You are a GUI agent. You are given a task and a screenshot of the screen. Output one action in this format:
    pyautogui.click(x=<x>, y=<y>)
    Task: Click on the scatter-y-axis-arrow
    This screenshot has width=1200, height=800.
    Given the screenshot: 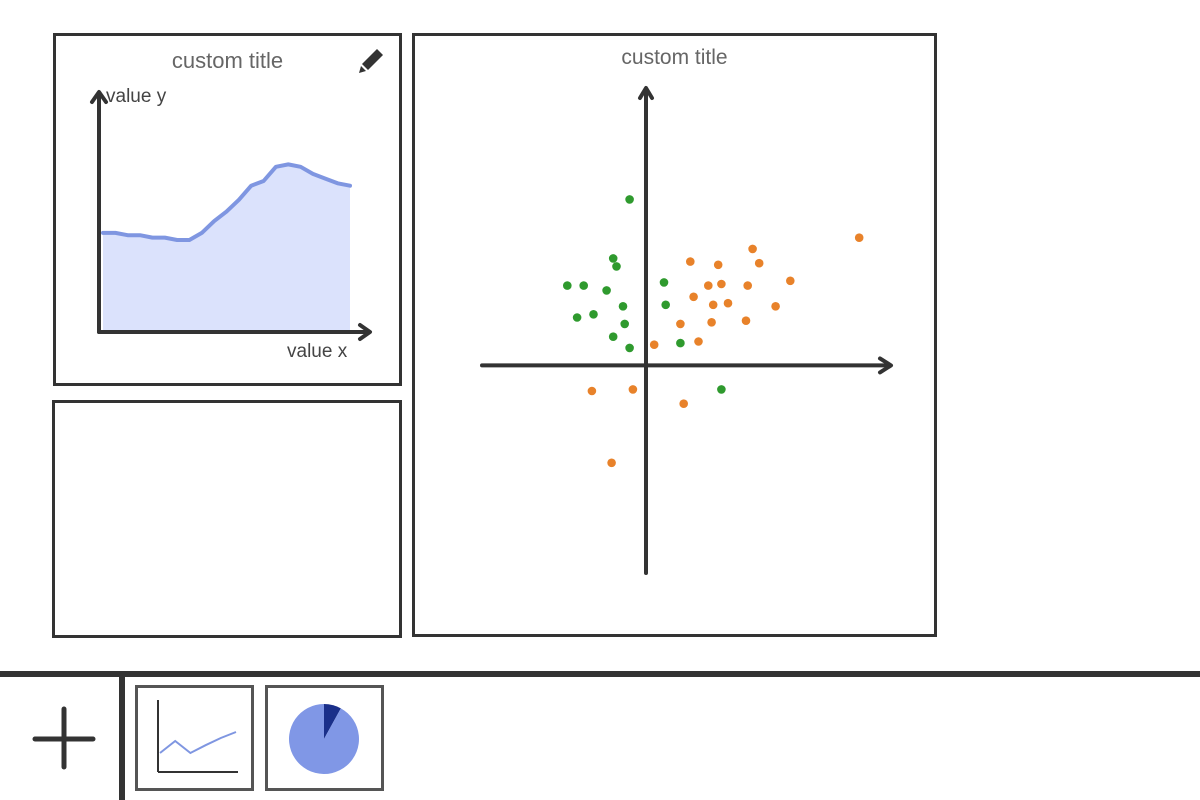 What is the action you would take?
    pyautogui.click(x=646, y=93)
    